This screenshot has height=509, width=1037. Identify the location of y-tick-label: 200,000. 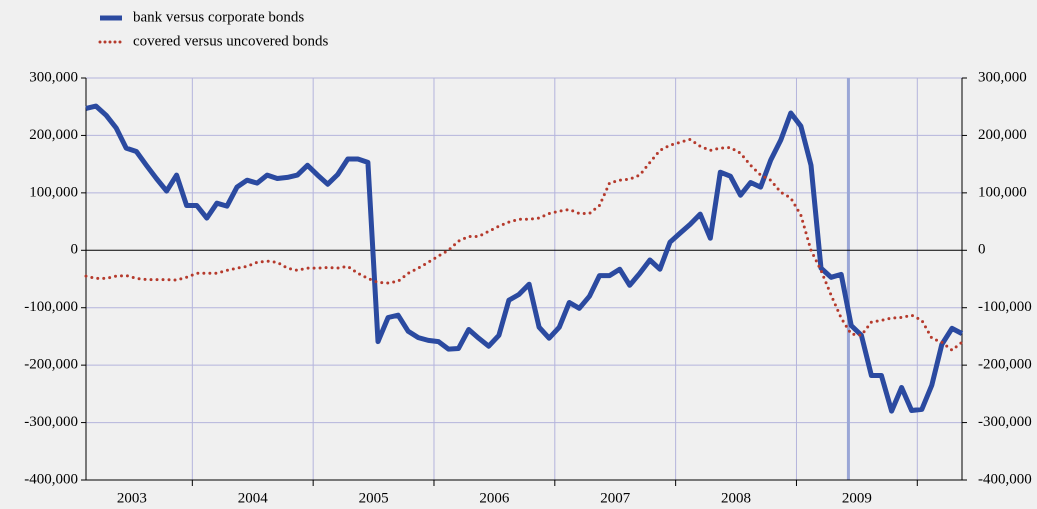
(53, 135).